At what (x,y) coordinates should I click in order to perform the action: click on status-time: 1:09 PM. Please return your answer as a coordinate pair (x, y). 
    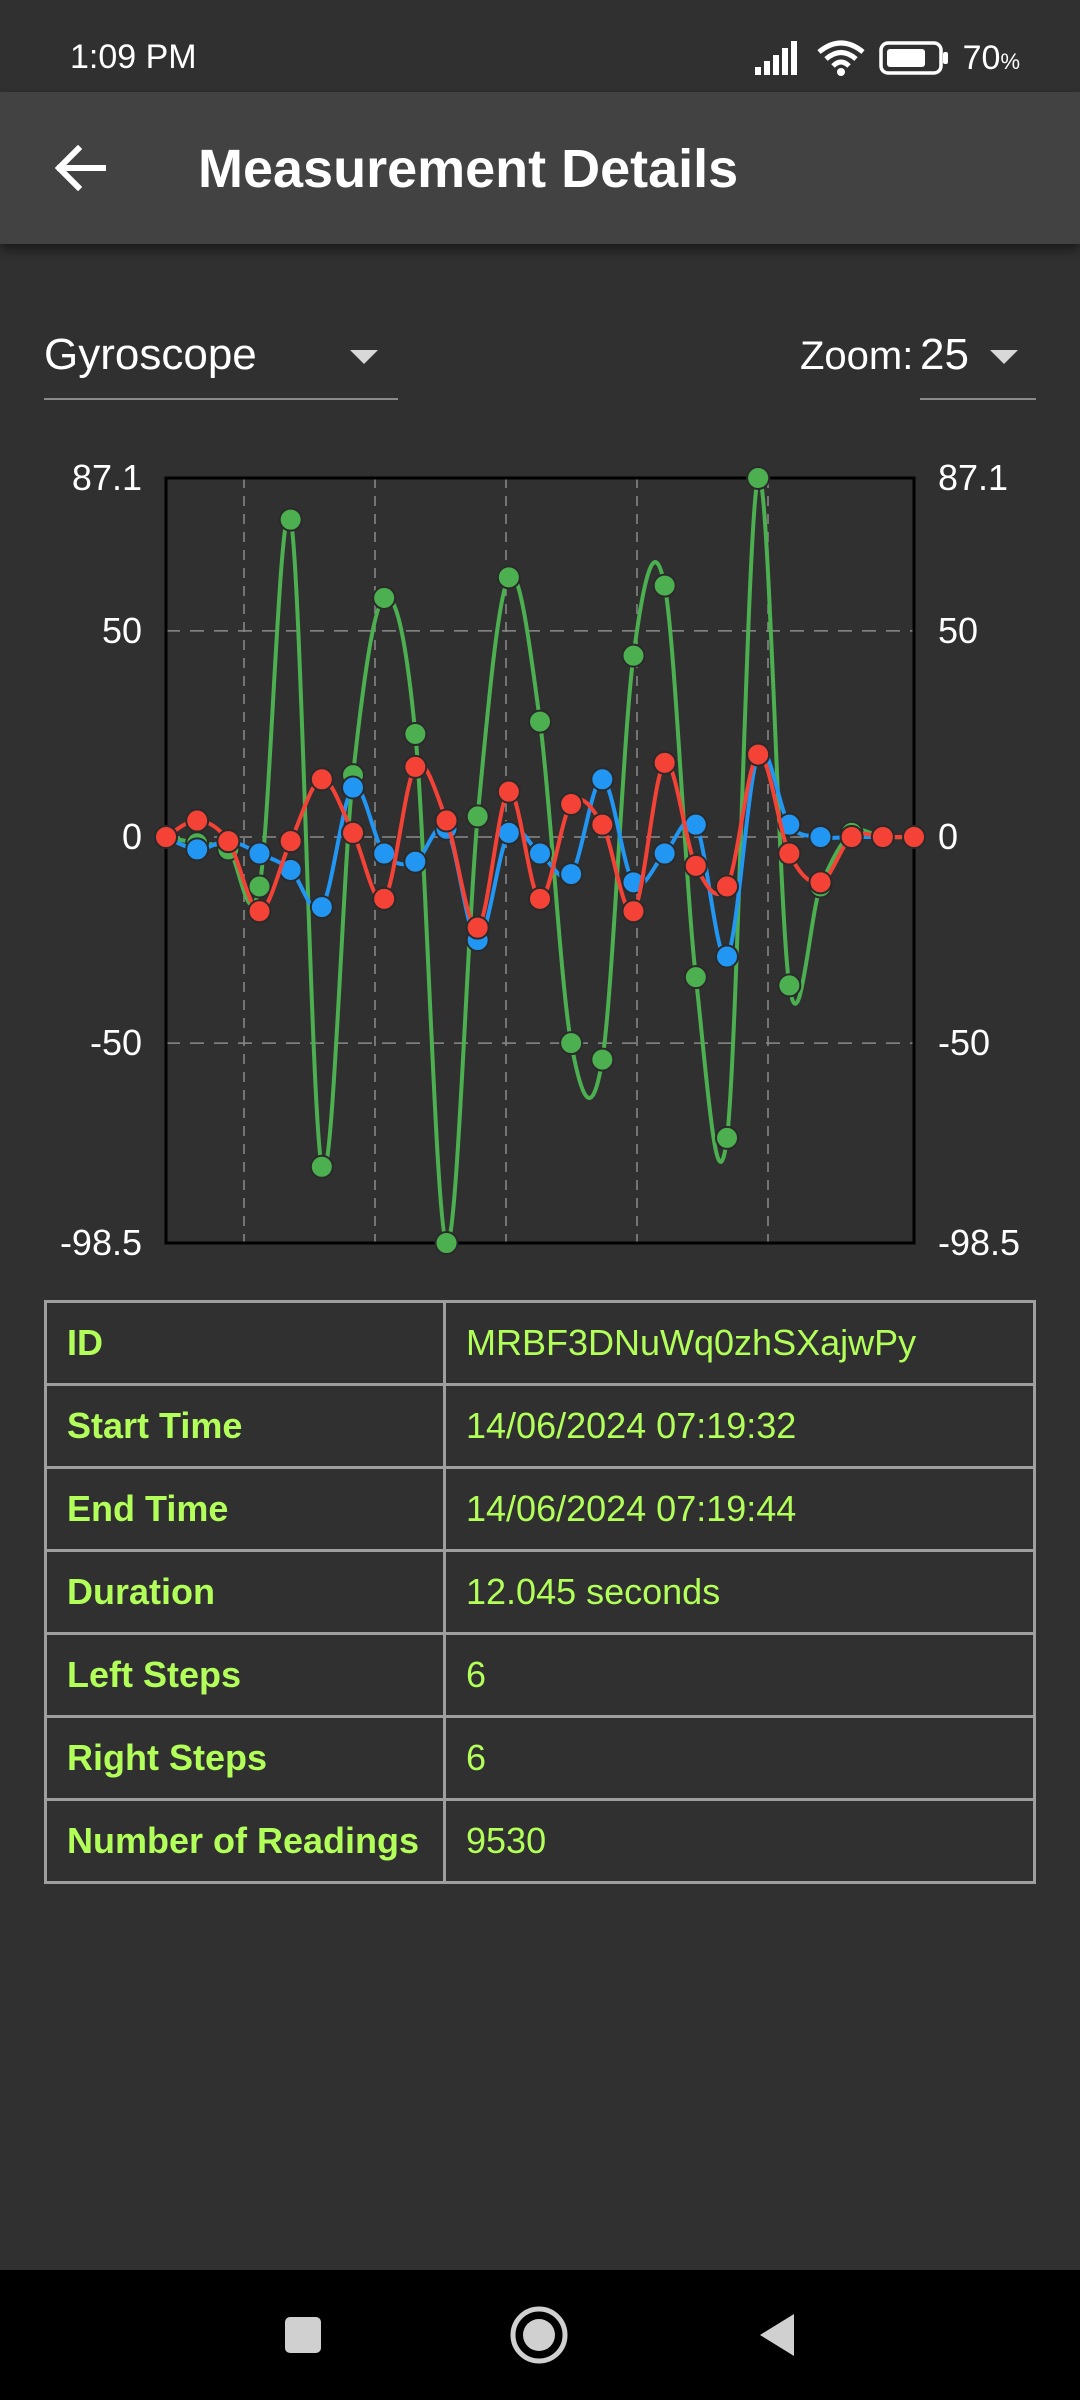
    Looking at the image, I should click on (133, 57).